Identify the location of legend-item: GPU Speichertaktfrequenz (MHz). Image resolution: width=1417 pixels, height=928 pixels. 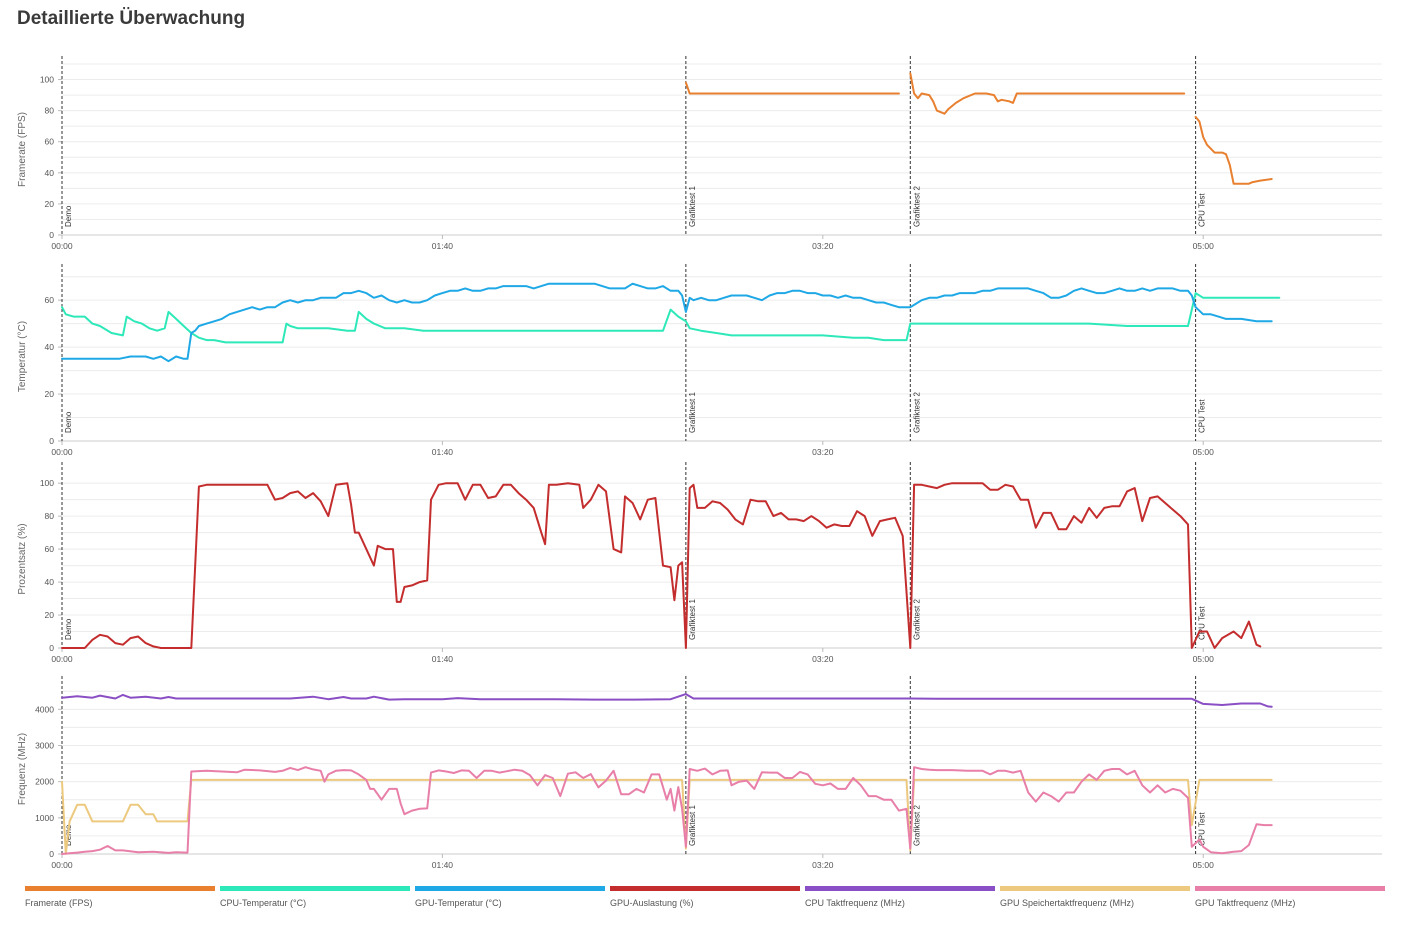
(1095, 901).